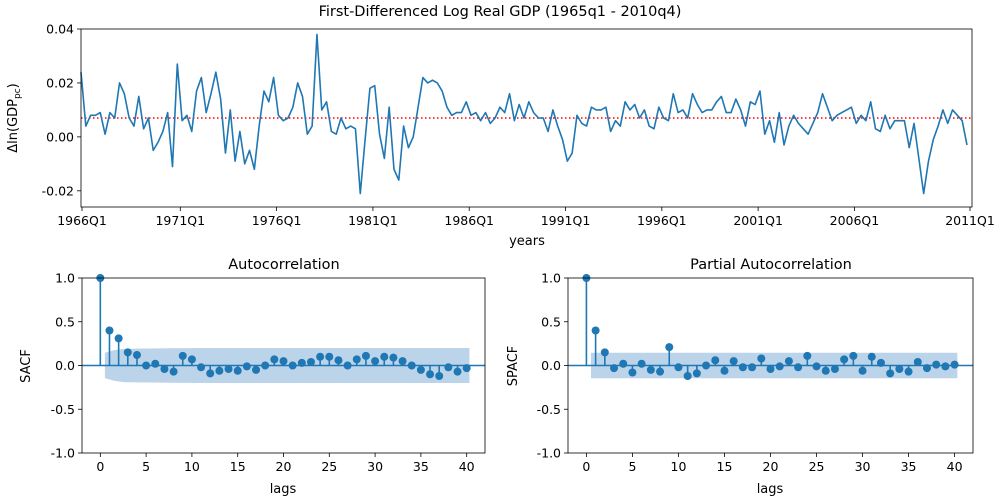  I want to click on gdp-y-axis: 0.04 0.02 0.00 -0.02, so click(61, 110).